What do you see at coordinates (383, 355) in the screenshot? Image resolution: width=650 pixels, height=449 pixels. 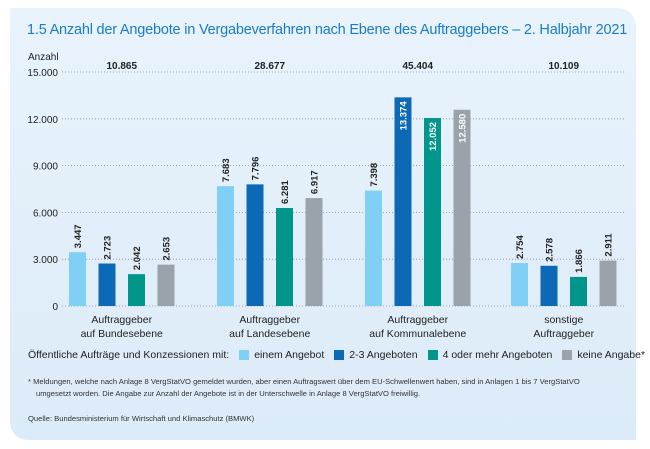 I see `legend-label: 2-3 Angeboten` at bounding box center [383, 355].